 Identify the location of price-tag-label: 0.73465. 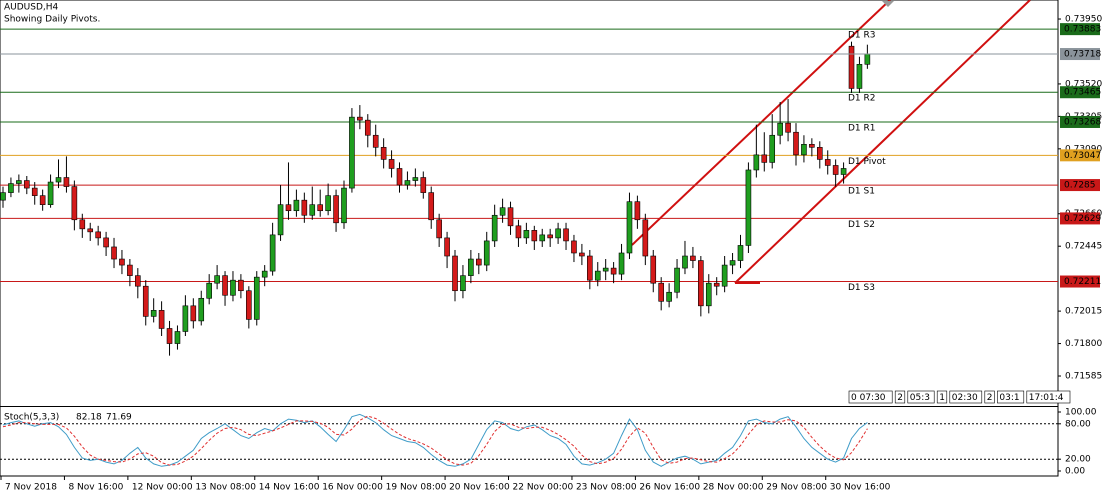
(1082, 93).